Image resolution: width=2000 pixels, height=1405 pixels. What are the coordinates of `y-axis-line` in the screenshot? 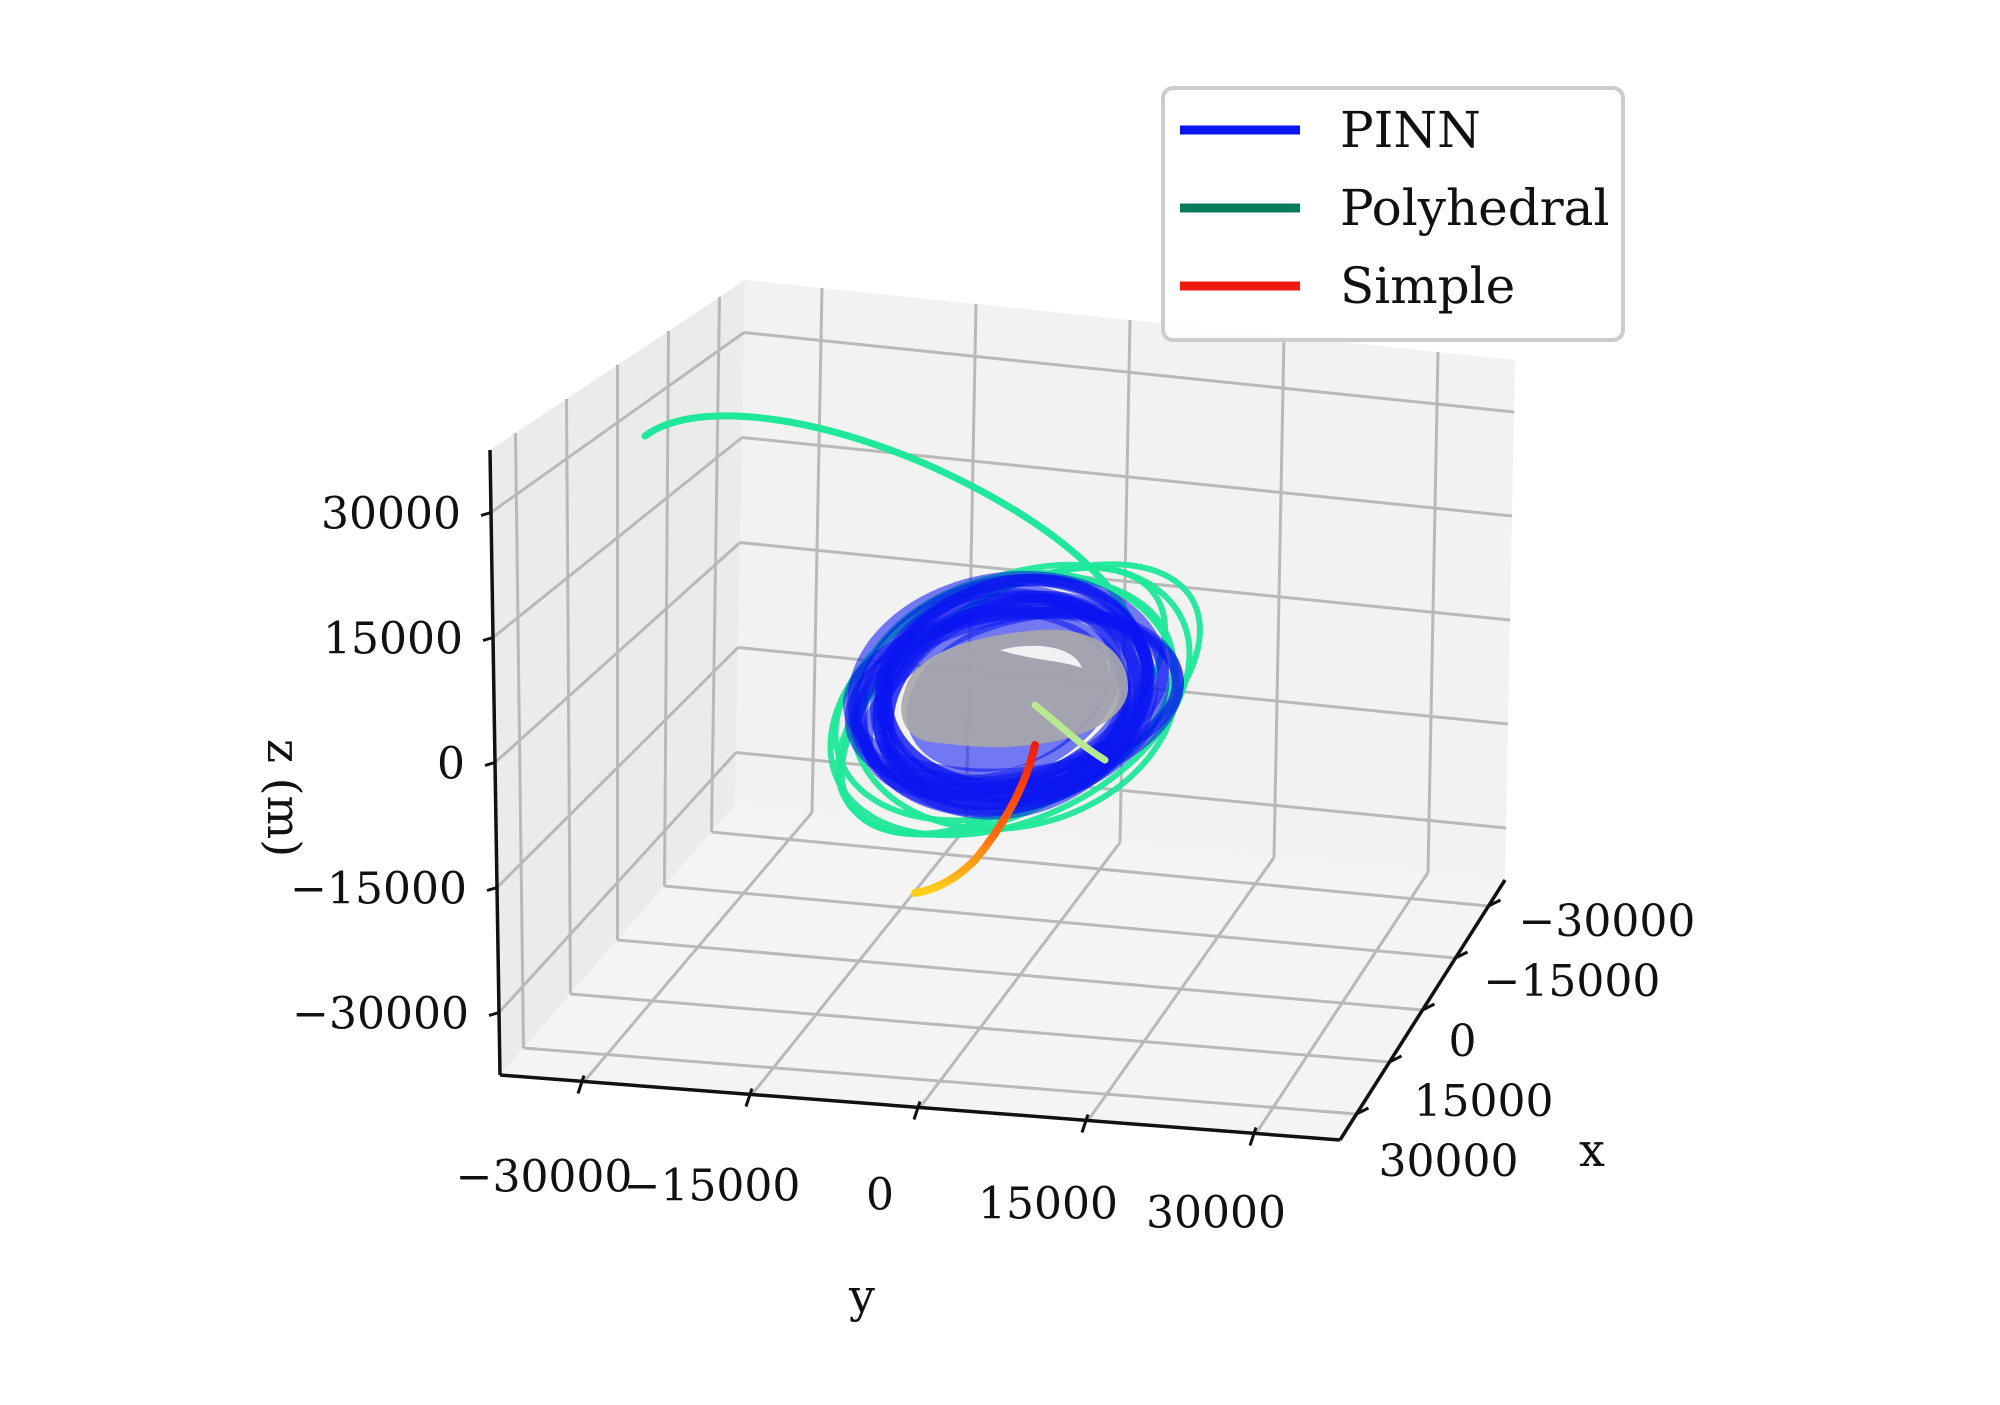 It's located at (920, 1107).